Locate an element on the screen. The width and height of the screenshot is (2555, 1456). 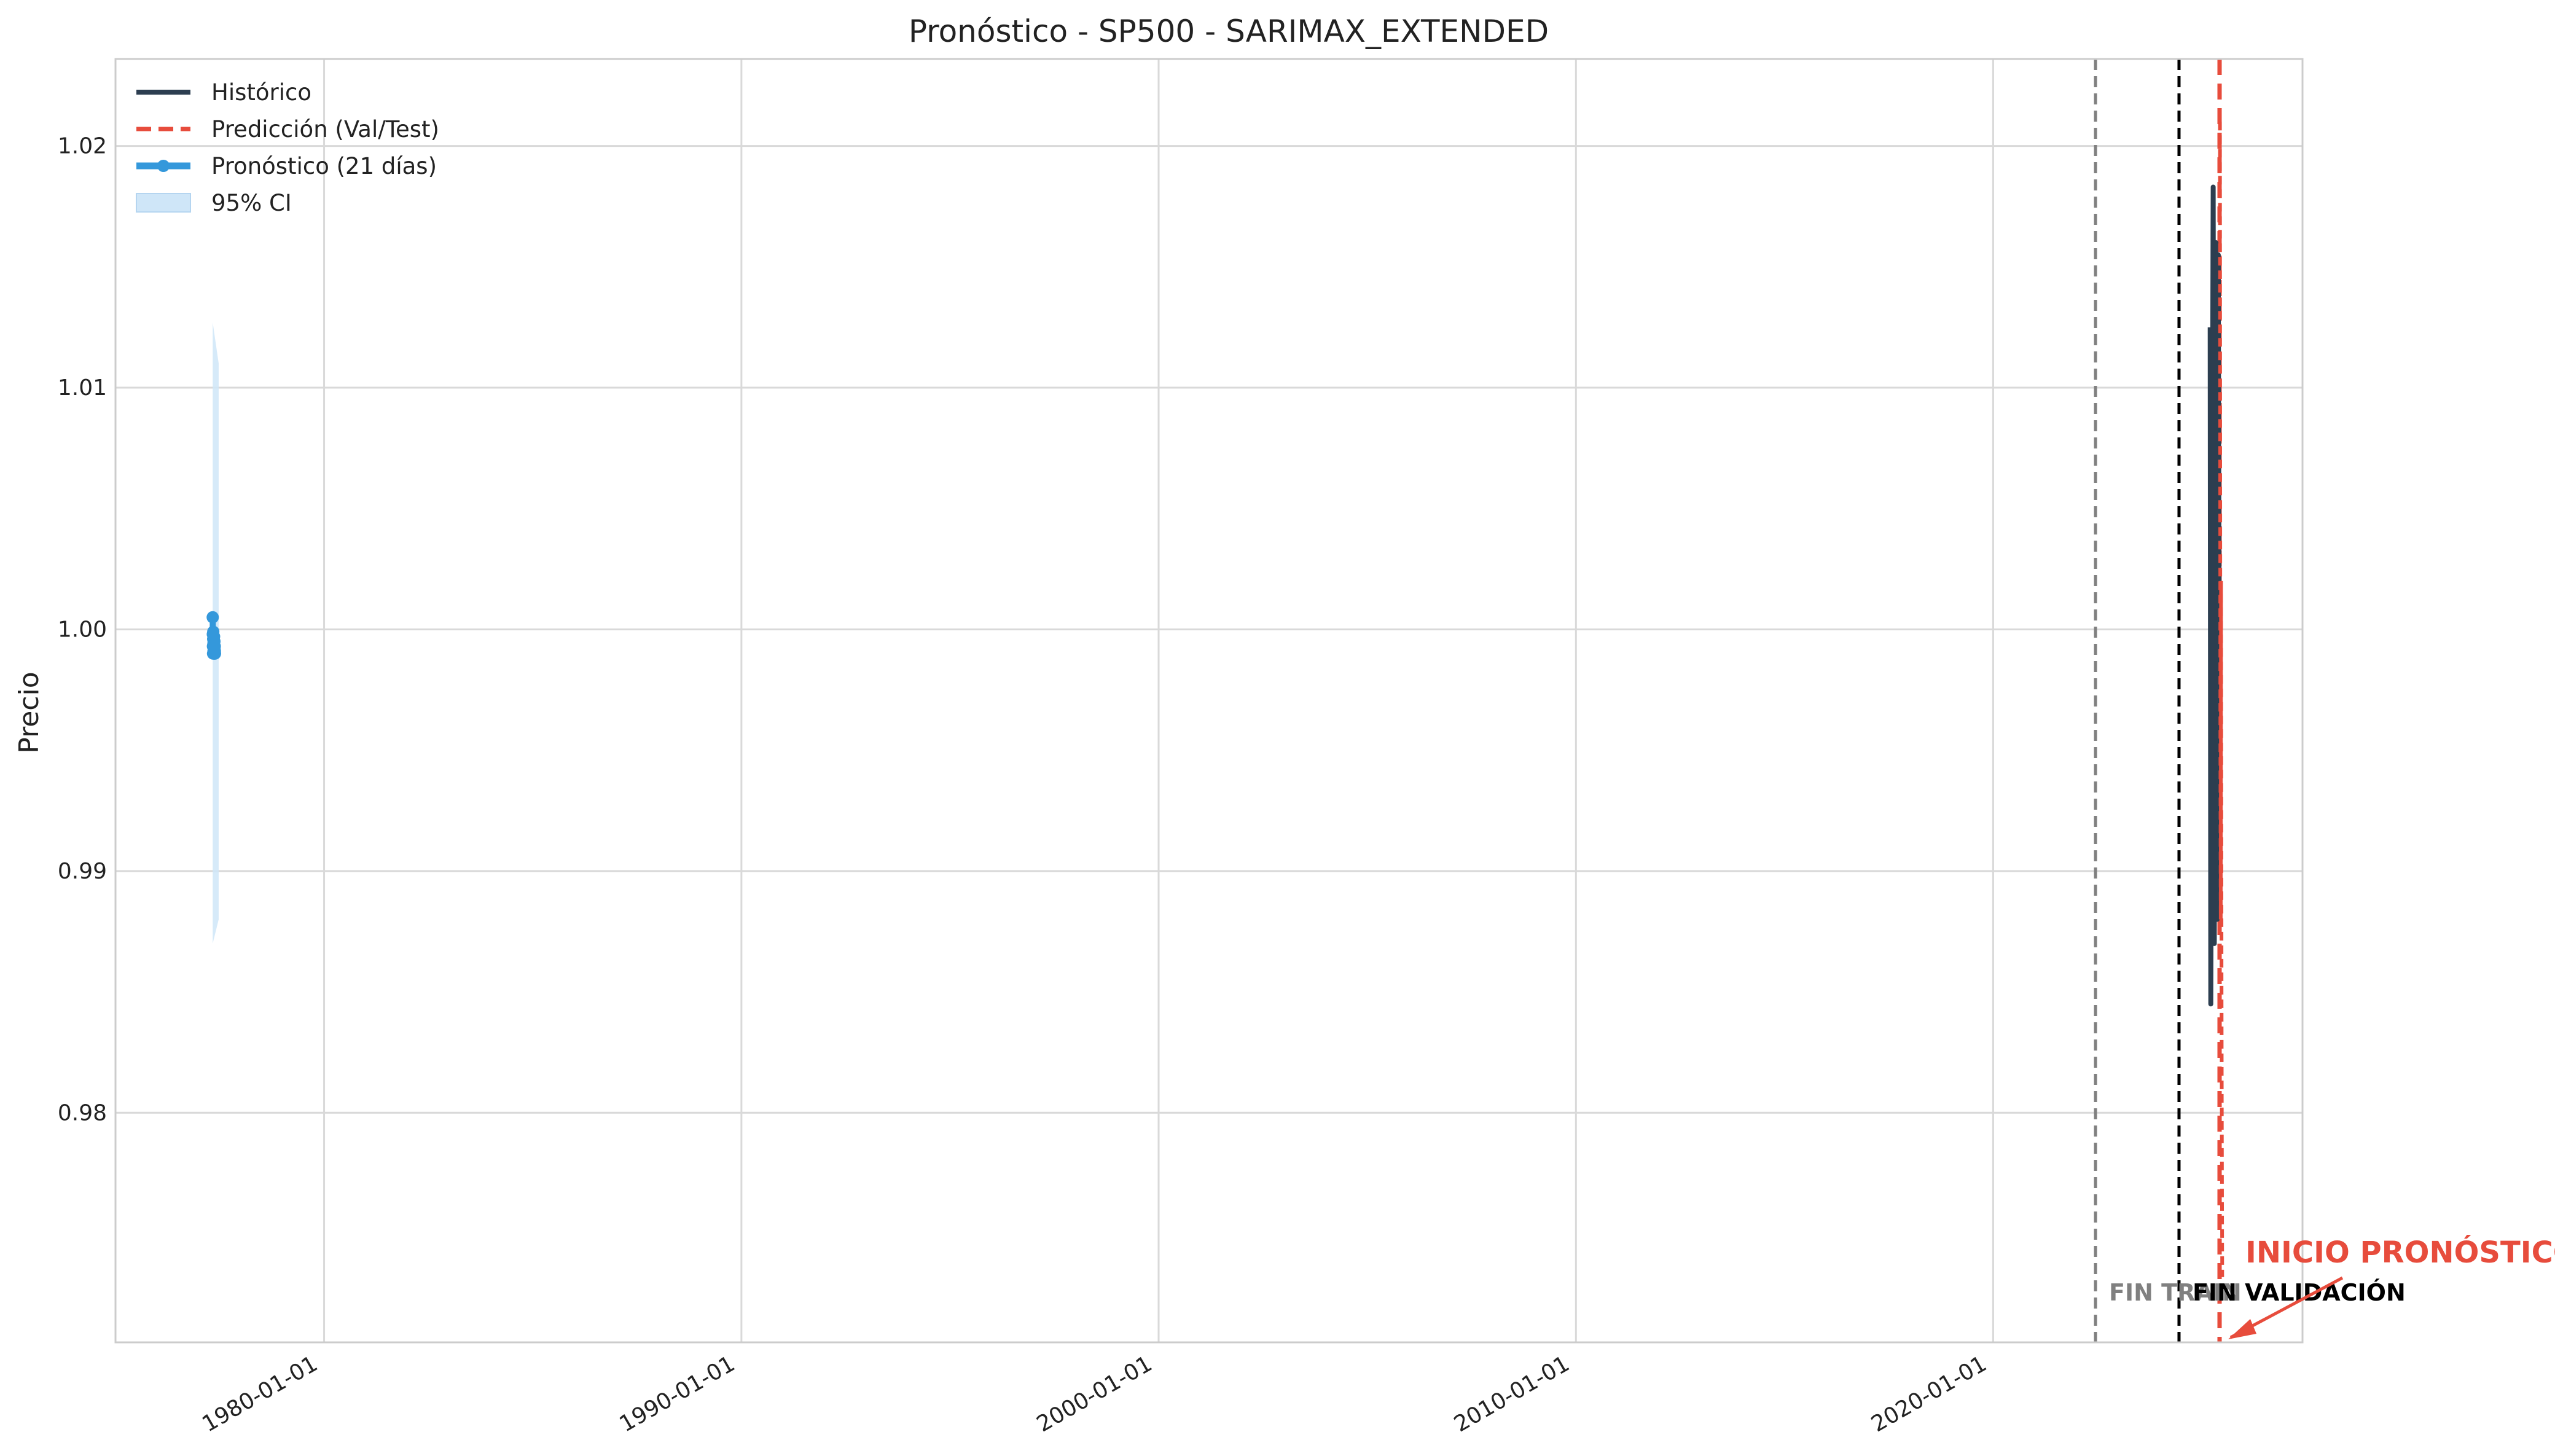
legend-label: Histórico is located at coordinates (261, 92).